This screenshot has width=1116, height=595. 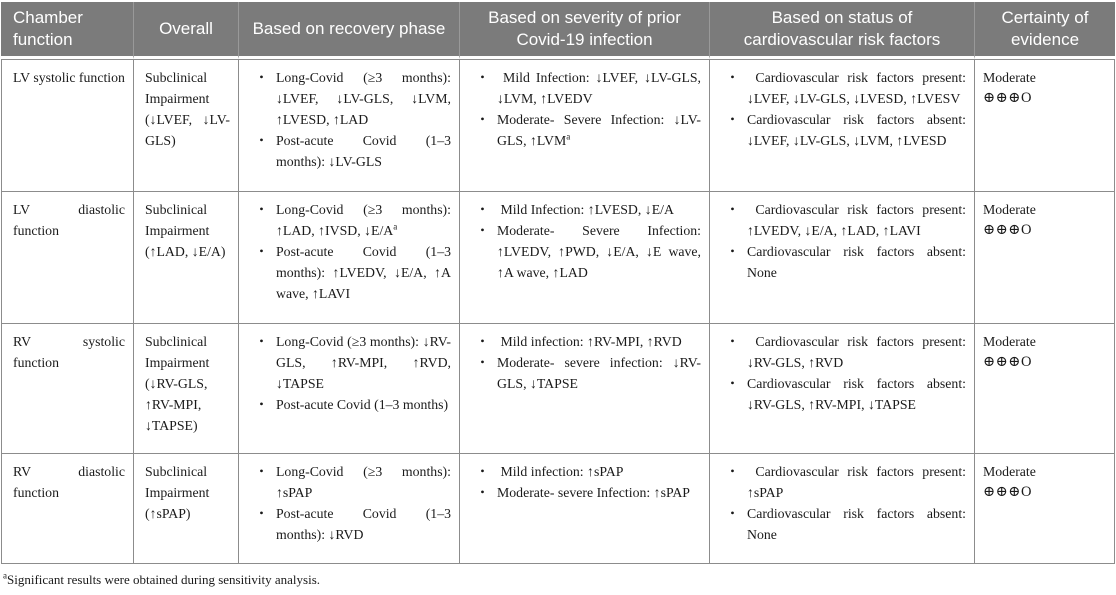 What do you see at coordinates (349, 482) in the screenshot?
I see `list-item: • Long-Covid (≥3 months): ↑sPAP` at bounding box center [349, 482].